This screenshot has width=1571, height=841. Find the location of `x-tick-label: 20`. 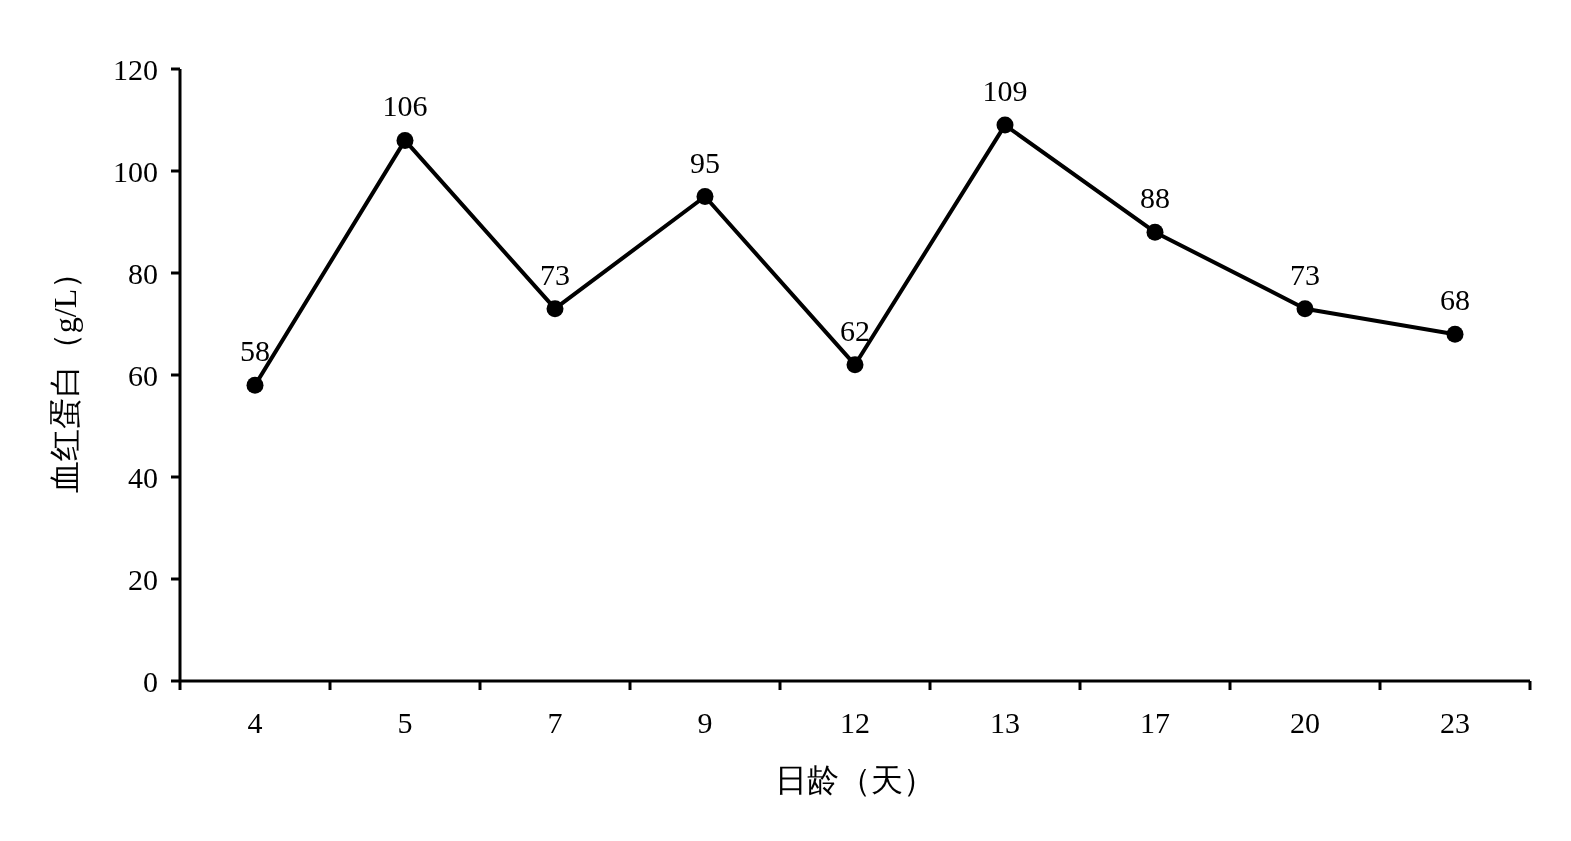

x-tick-label: 20 is located at coordinates (1305, 722).